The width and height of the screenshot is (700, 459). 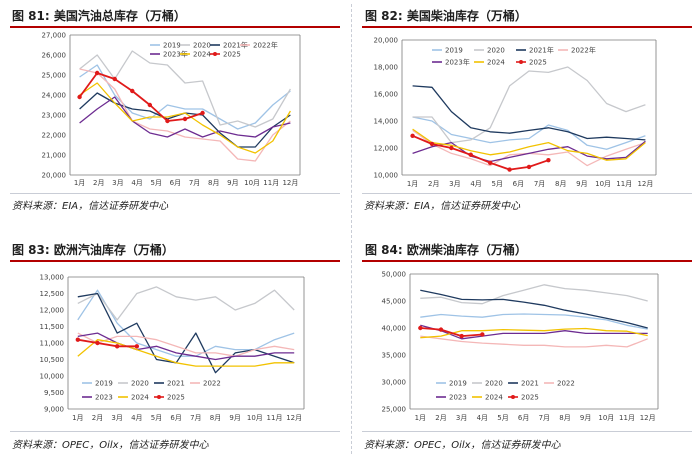 What do you see at coordinates (351, 229) in the screenshot?
I see `column-separator` at bounding box center [351, 229].